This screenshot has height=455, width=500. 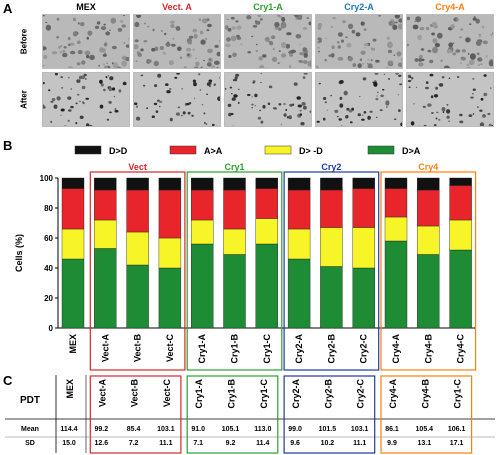 I want to click on panel-label-b: B, so click(x=8, y=145).